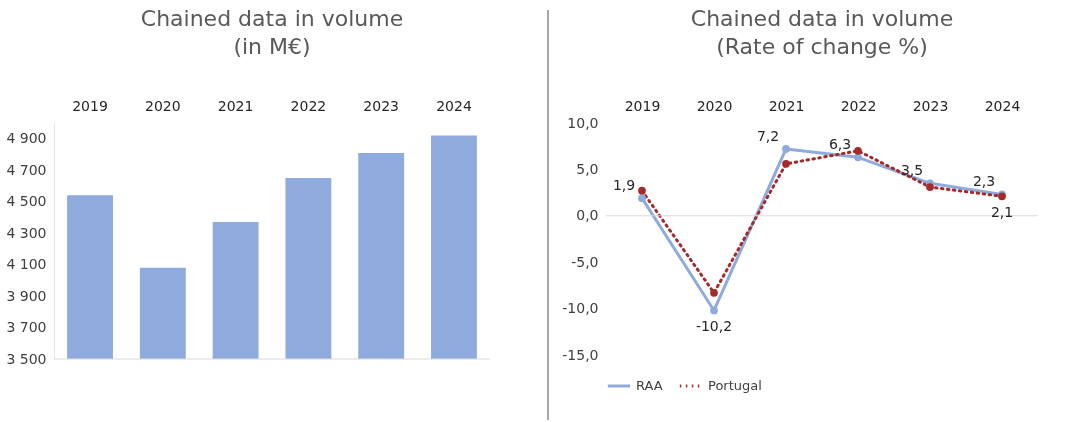 Image resolution: width=1066 pixels, height=422 pixels. I want to click on y-tick-label: -10,0, so click(580, 308).